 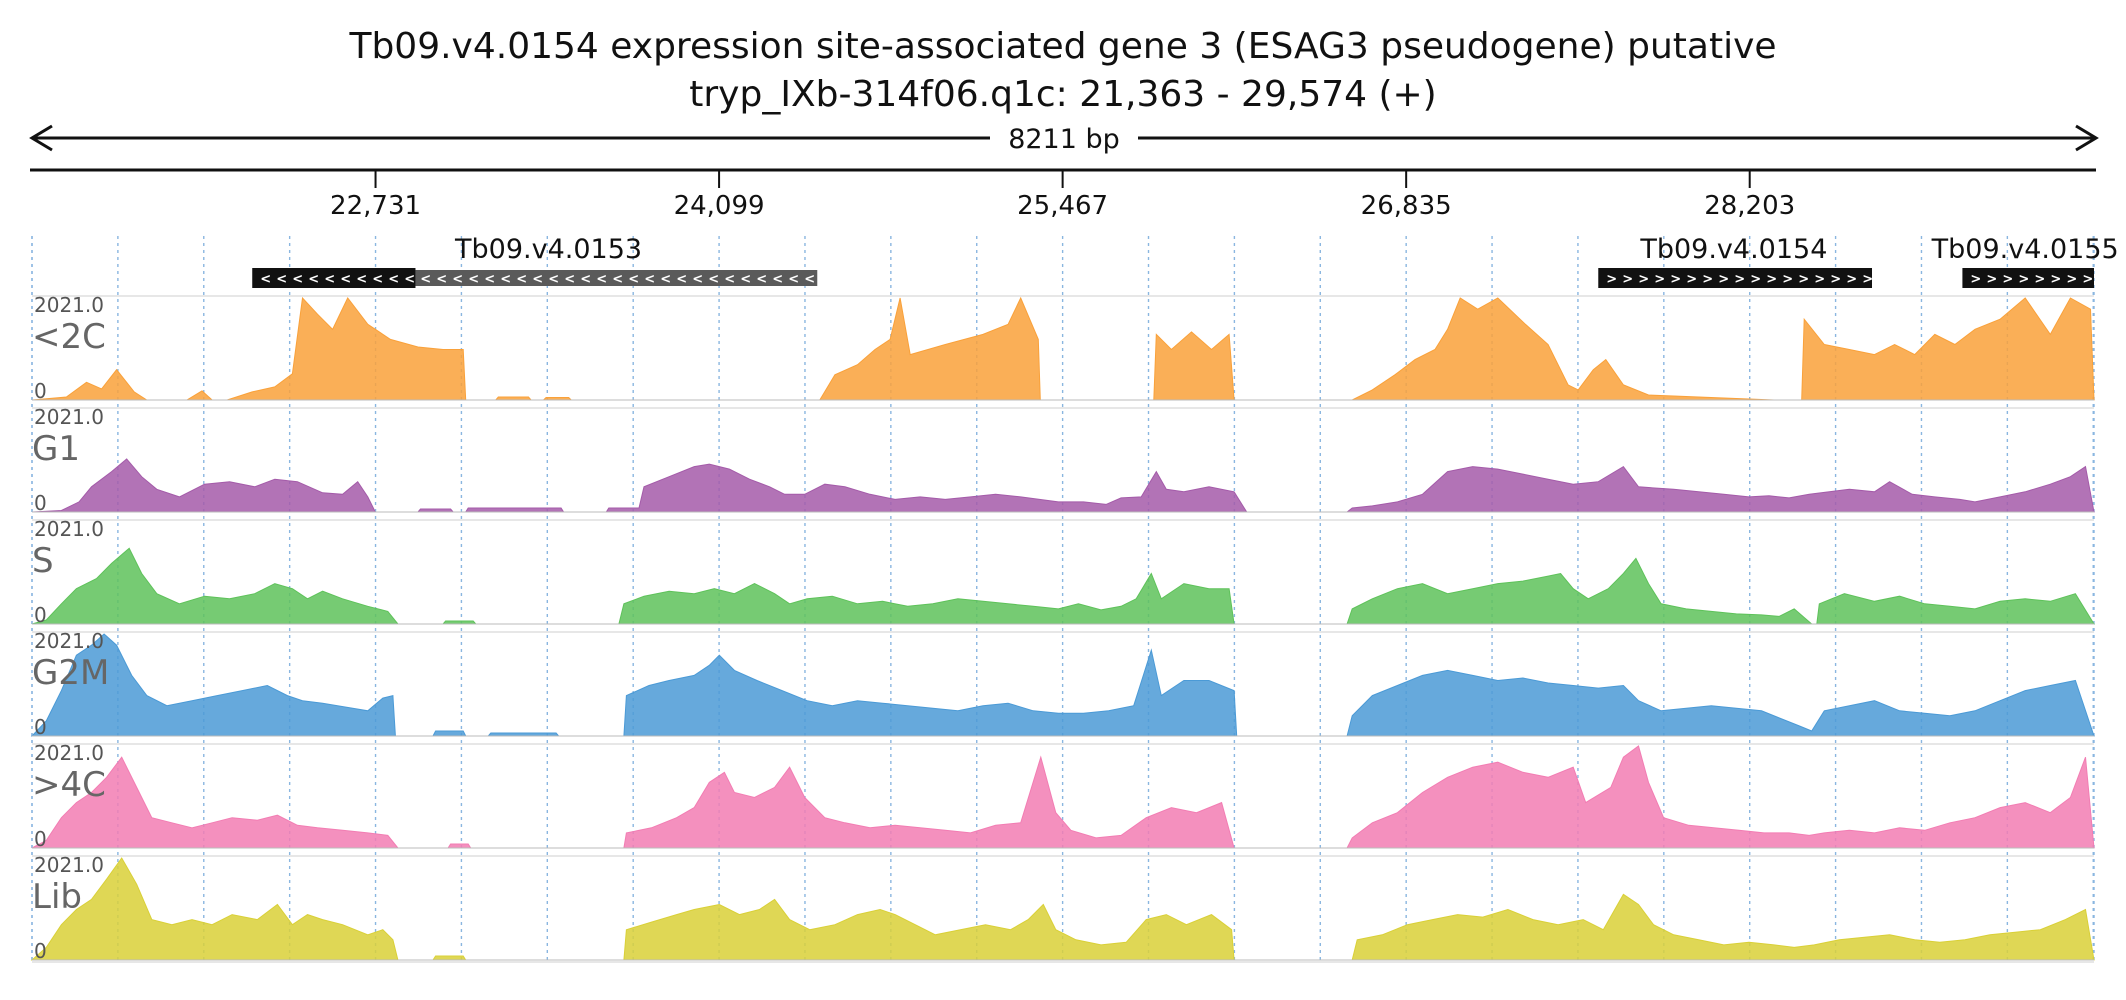 I want to click on track->4C: 2021.0 0 >4C, so click(x=1063, y=796).